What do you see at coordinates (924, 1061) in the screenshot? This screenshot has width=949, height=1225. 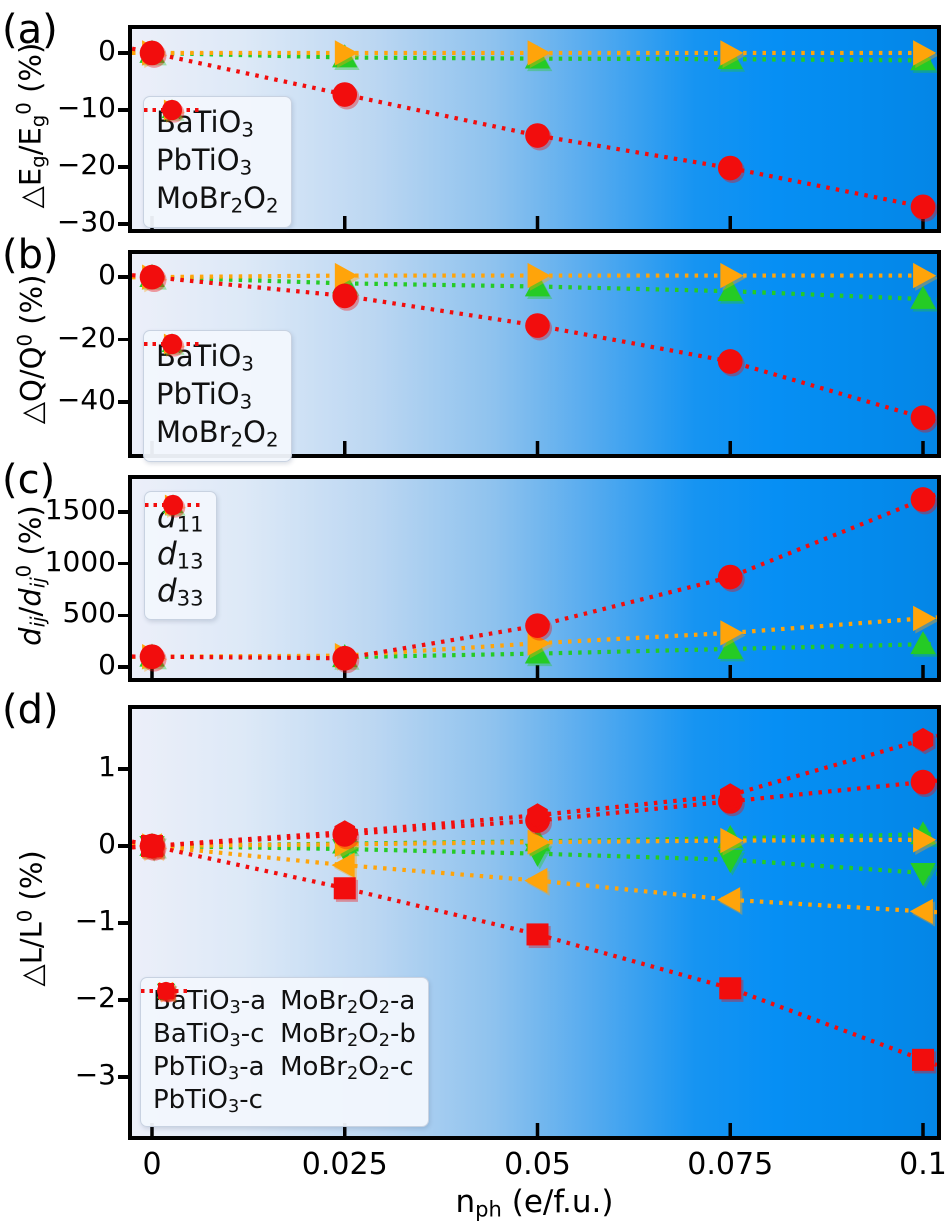 I see `marker-MoBr2O2-c` at bounding box center [924, 1061].